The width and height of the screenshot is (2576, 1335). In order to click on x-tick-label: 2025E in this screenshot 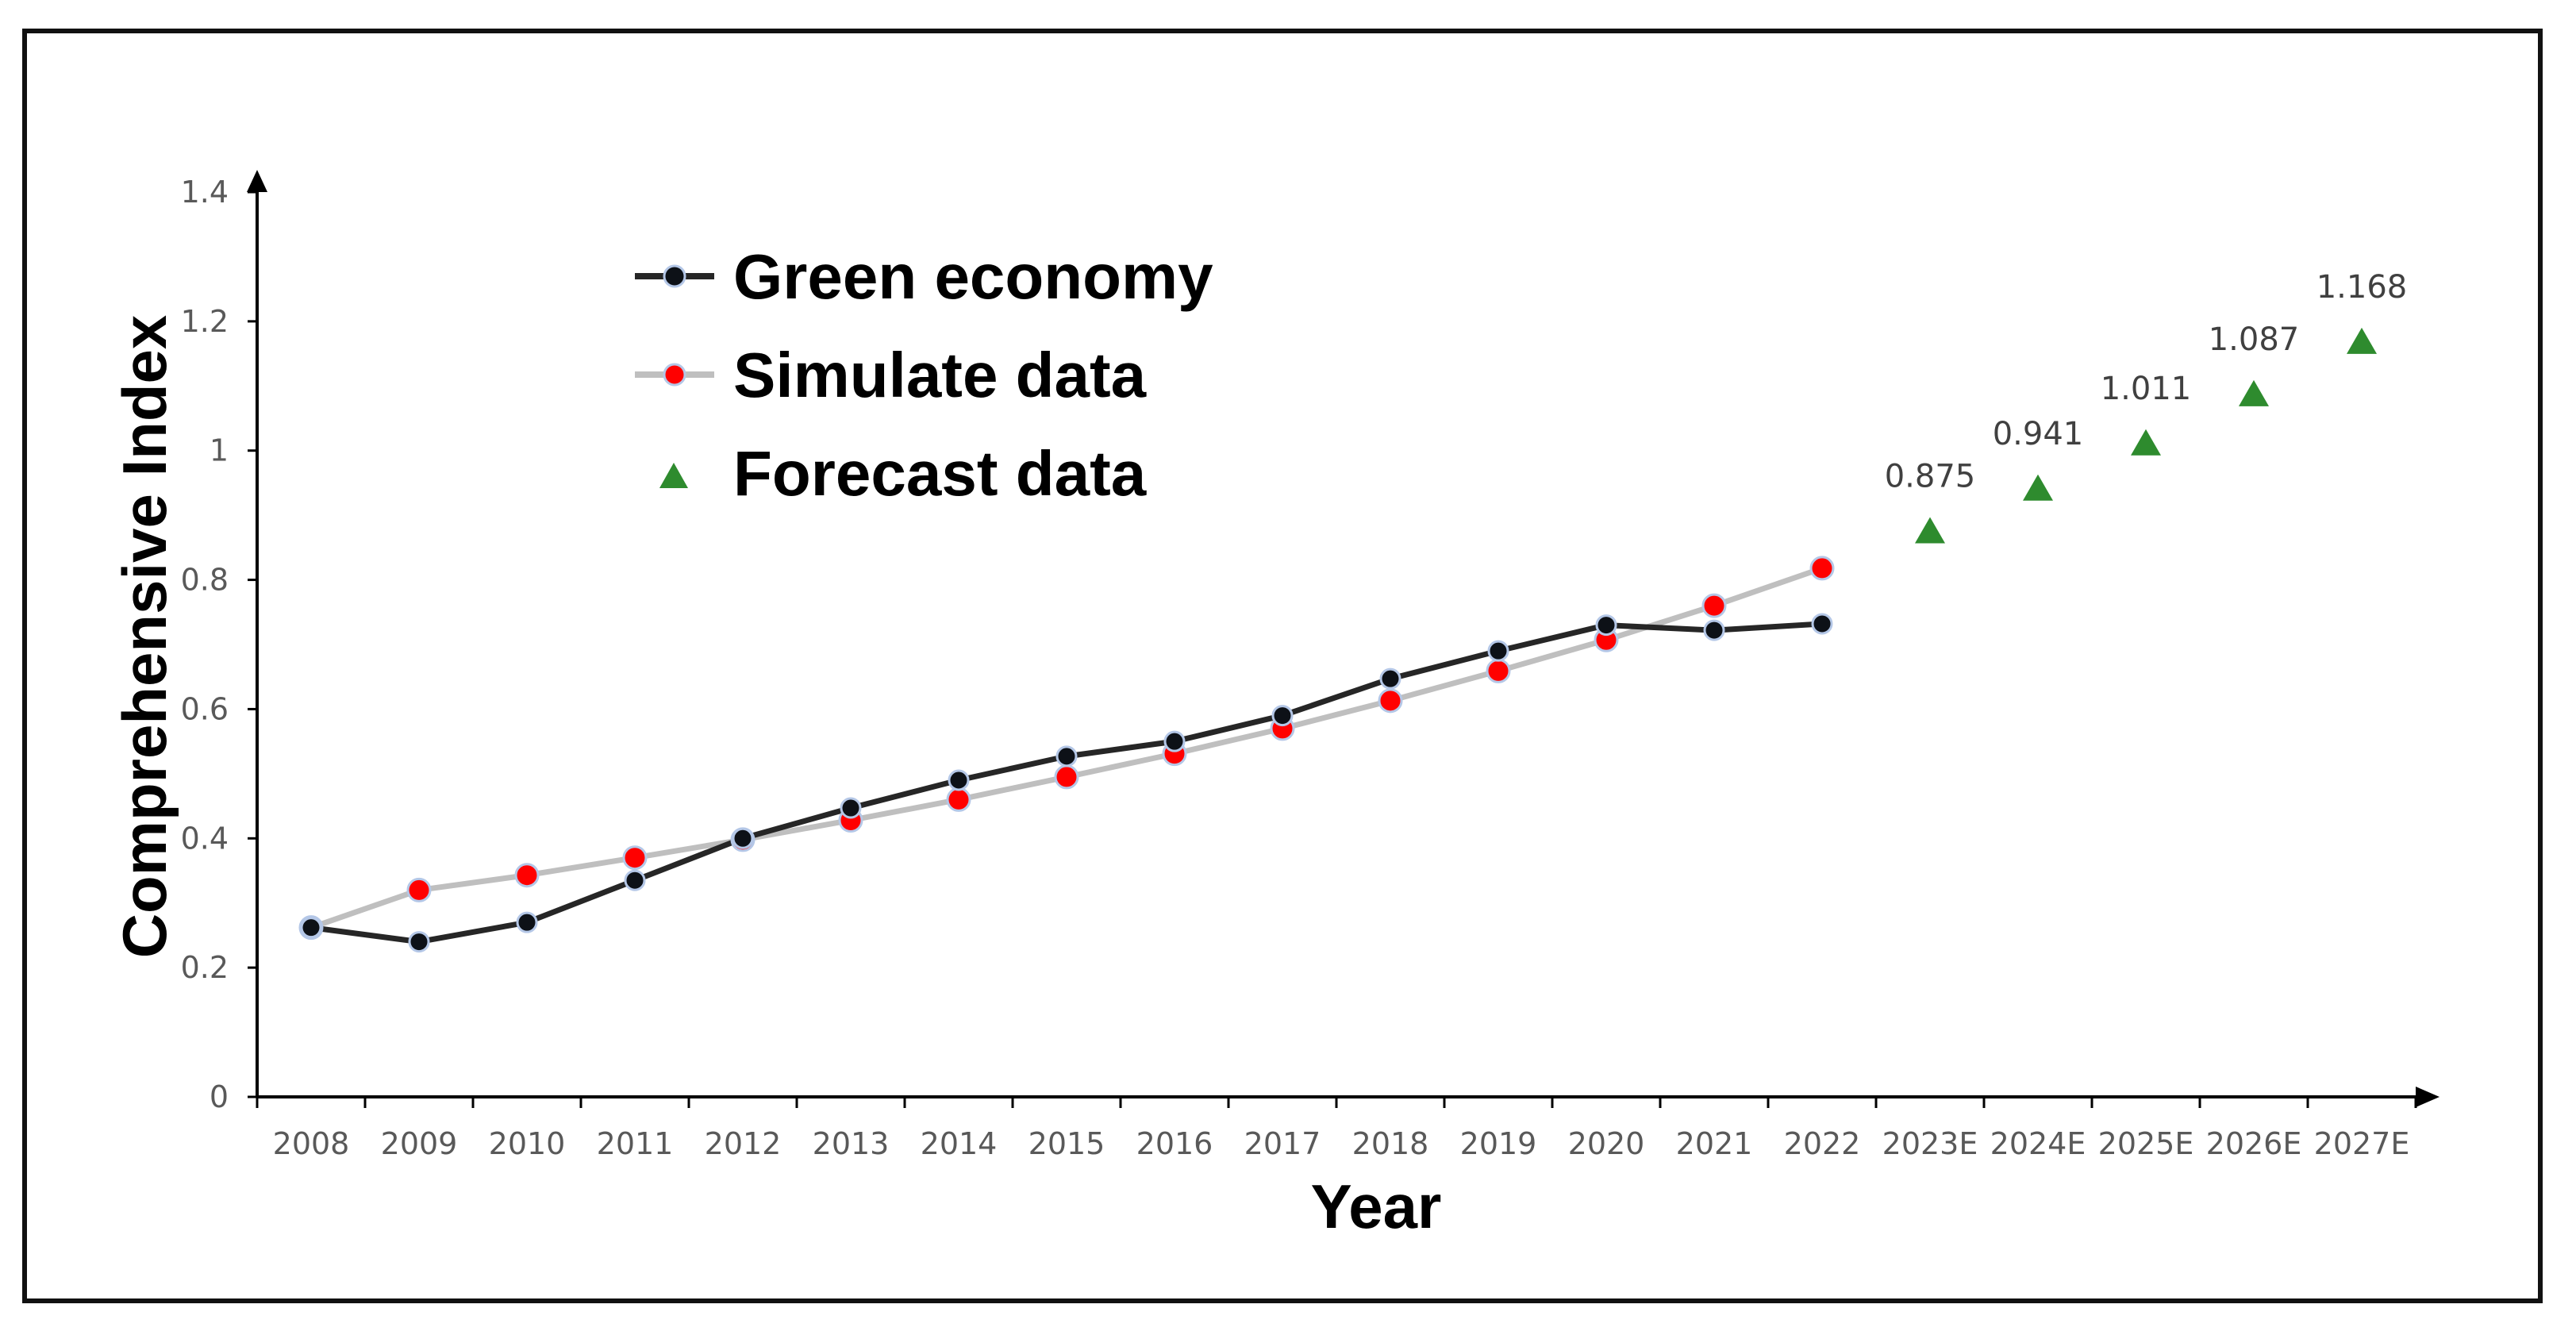, I will do `click(2146, 1143)`.